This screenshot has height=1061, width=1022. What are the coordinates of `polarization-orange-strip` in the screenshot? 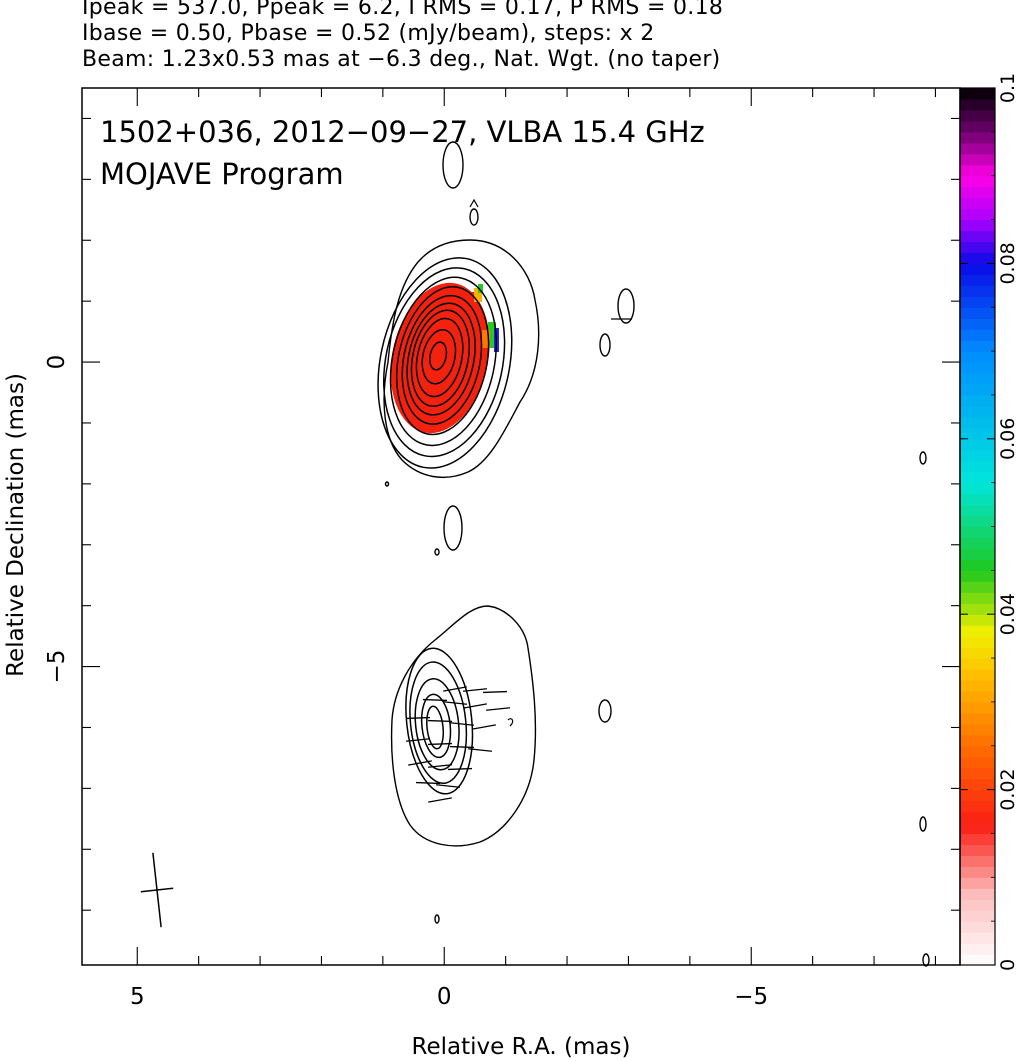 It's located at (486, 339).